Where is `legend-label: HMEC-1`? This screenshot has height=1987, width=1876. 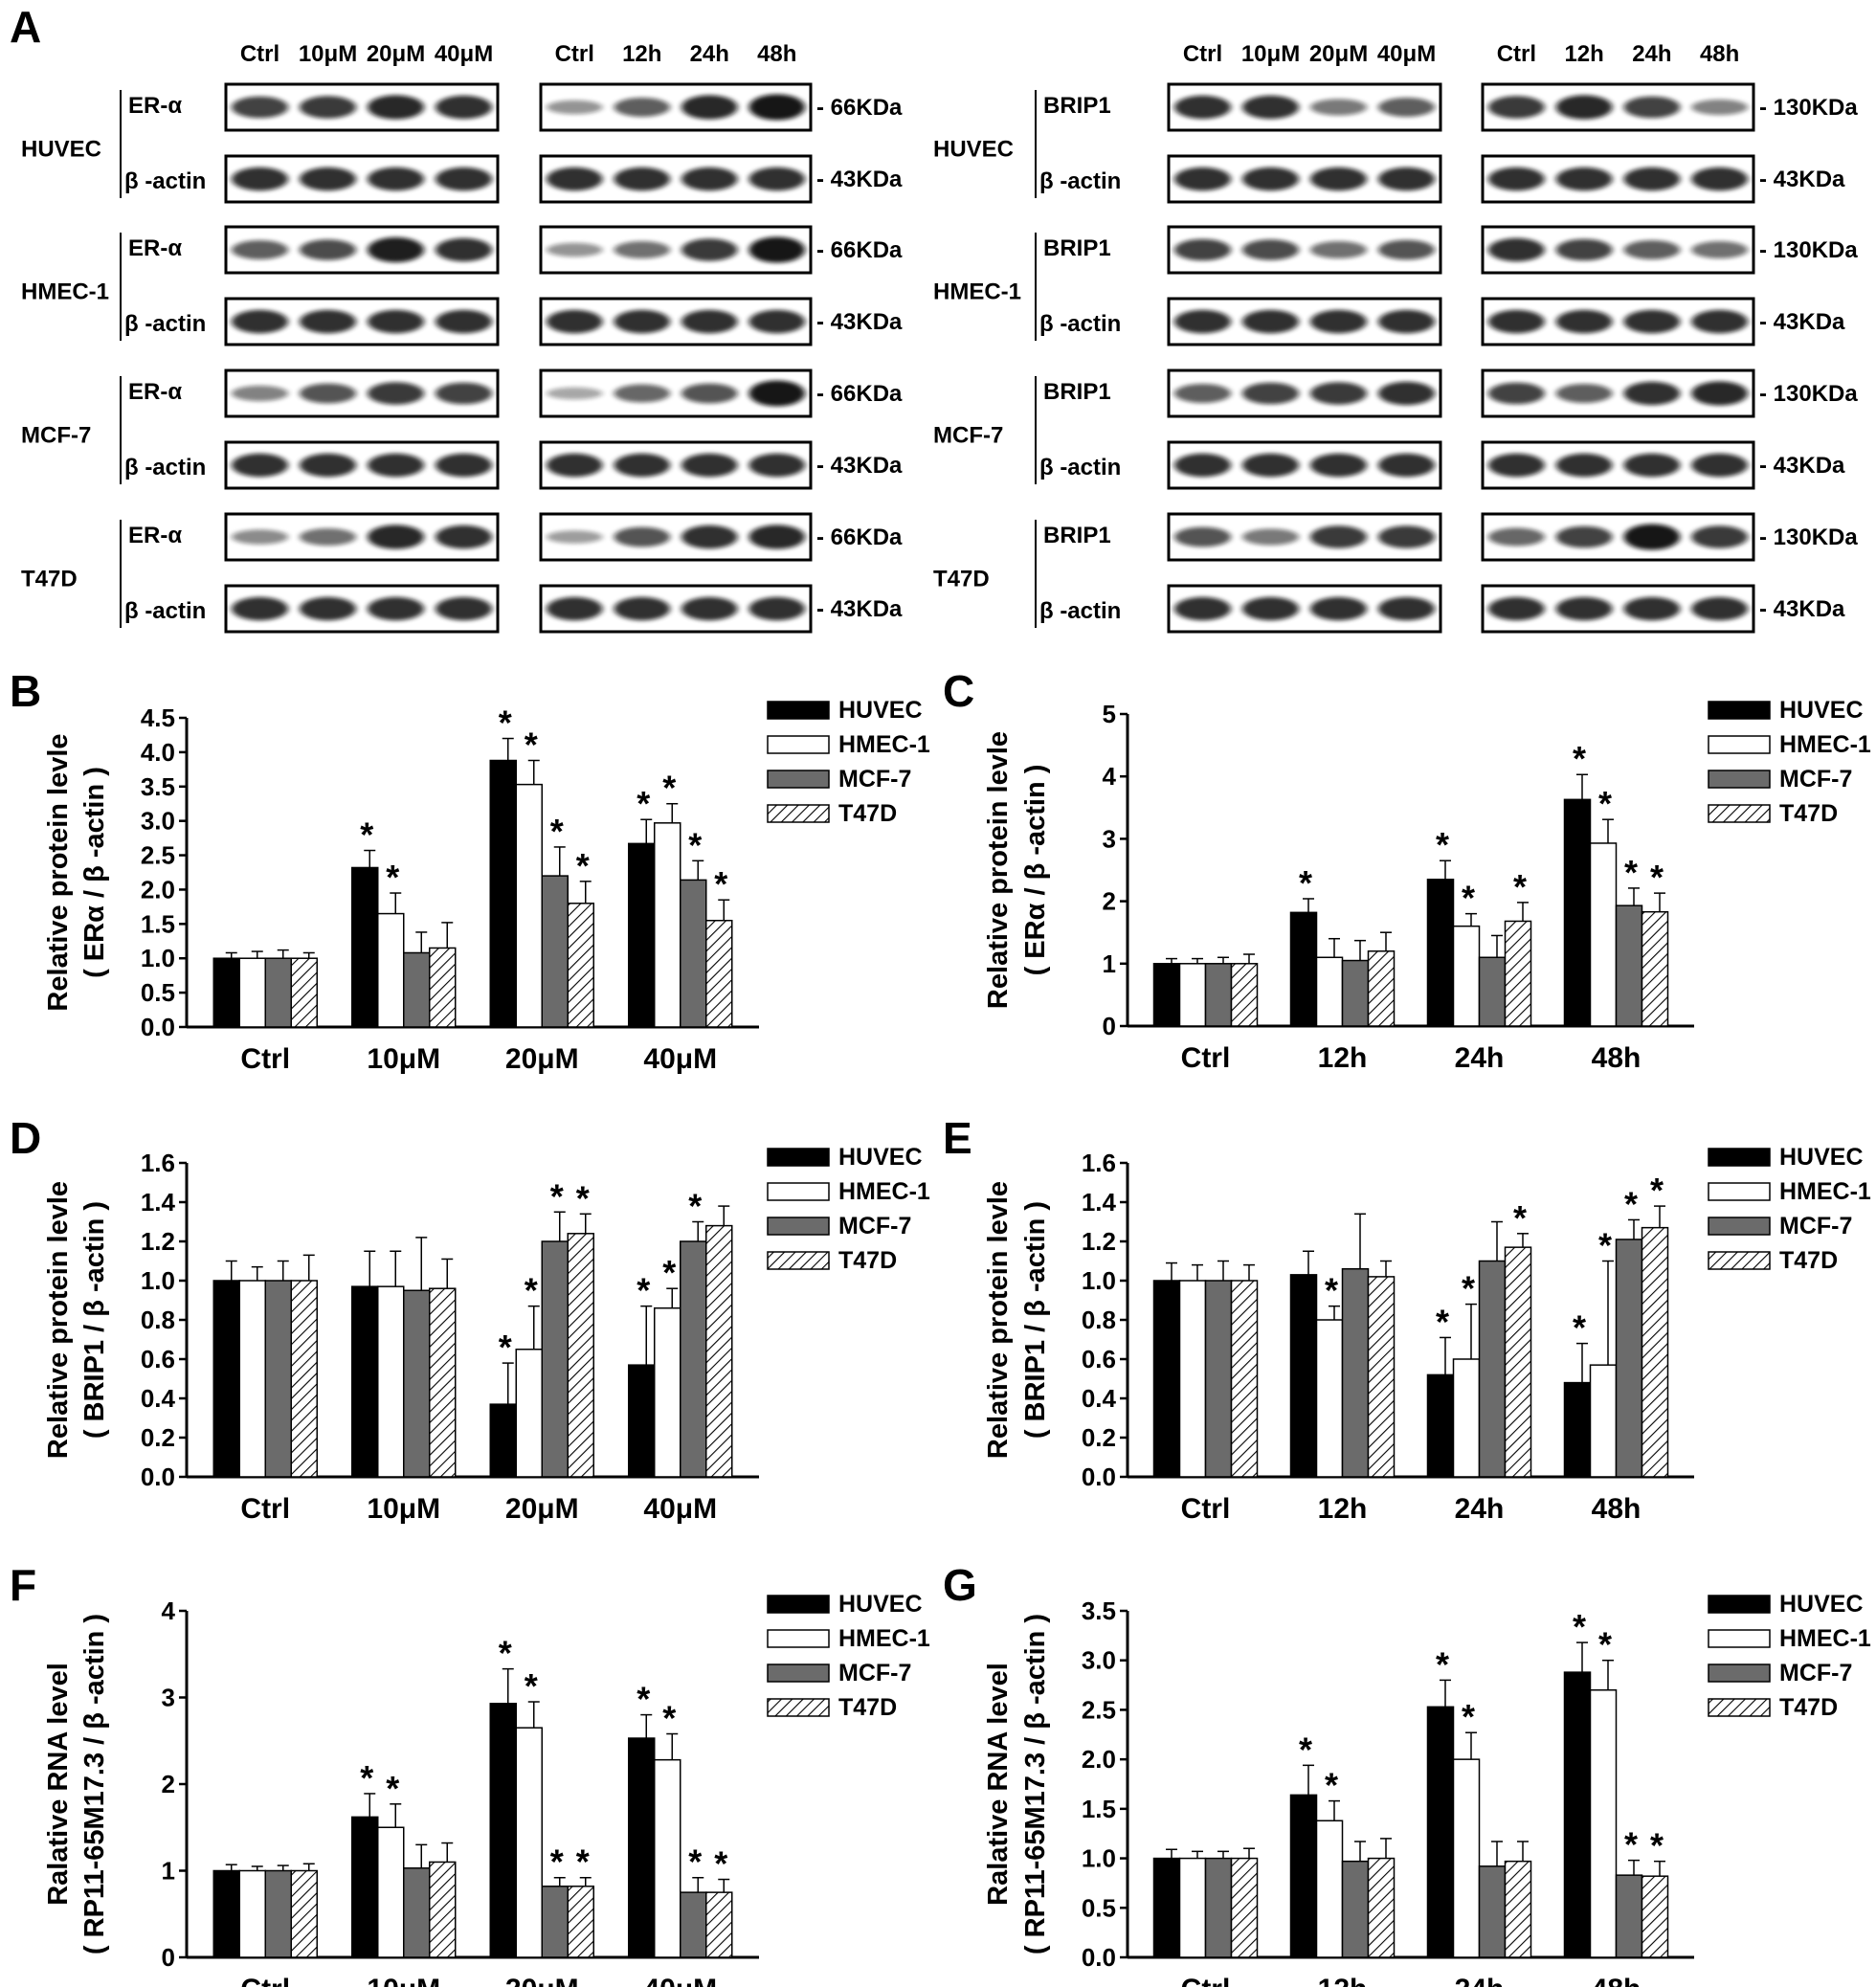
legend-label: HMEC-1 is located at coordinates (884, 1638).